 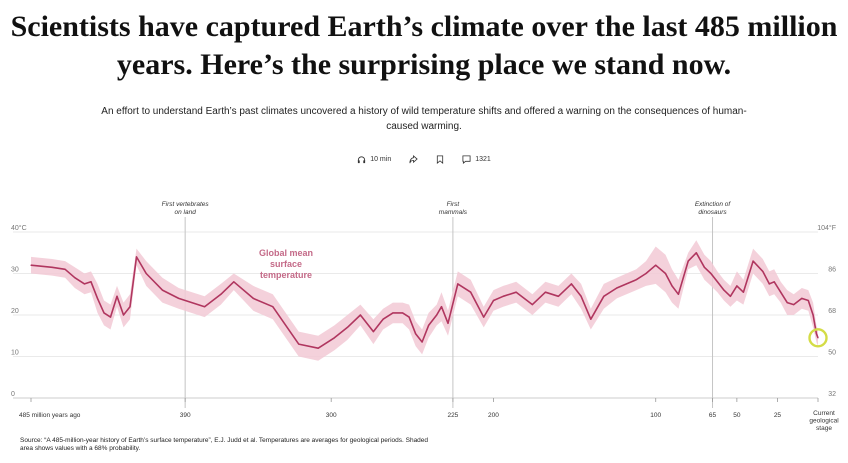 What do you see at coordinates (826, 228) in the screenshot?
I see `y-tick-label-right: 104°F` at bounding box center [826, 228].